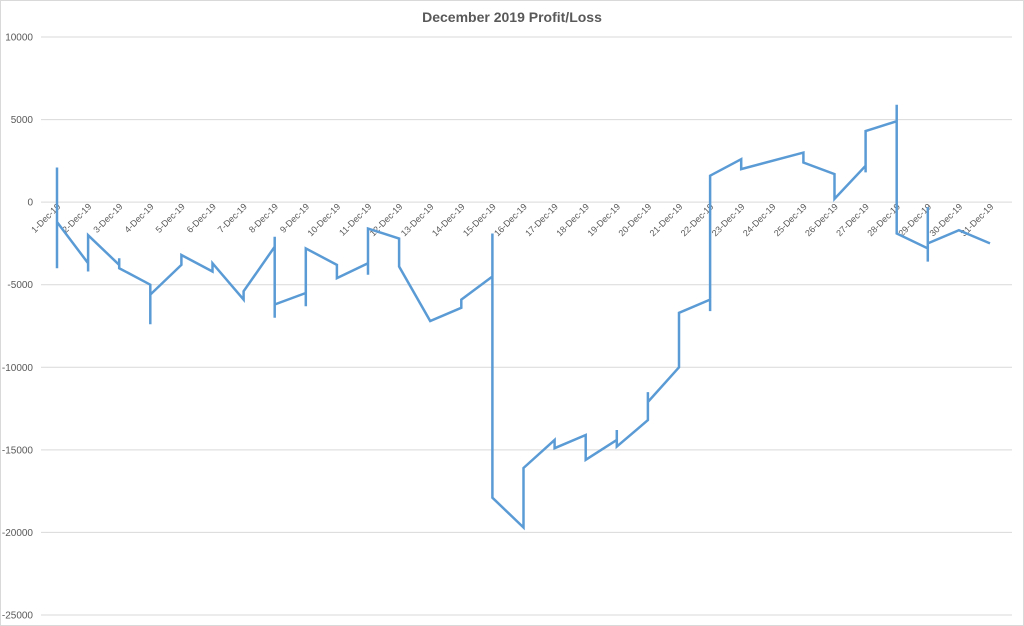 The width and height of the screenshot is (1024, 626). What do you see at coordinates (138, 217) in the screenshot?
I see `x-tick-label: 4-Dec-19` at bounding box center [138, 217].